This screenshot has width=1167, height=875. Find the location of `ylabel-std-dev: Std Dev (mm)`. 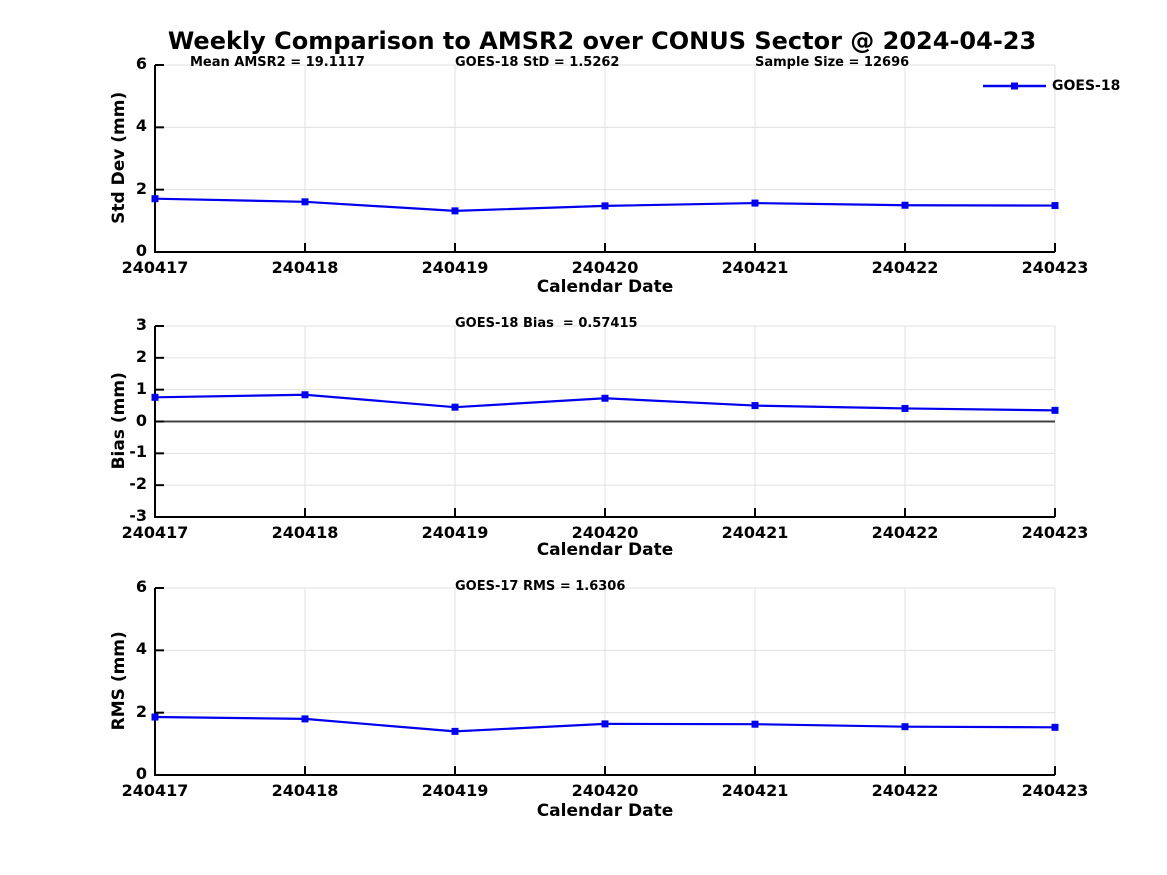

ylabel-std-dev: Std Dev (mm) is located at coordinates (119, 157).